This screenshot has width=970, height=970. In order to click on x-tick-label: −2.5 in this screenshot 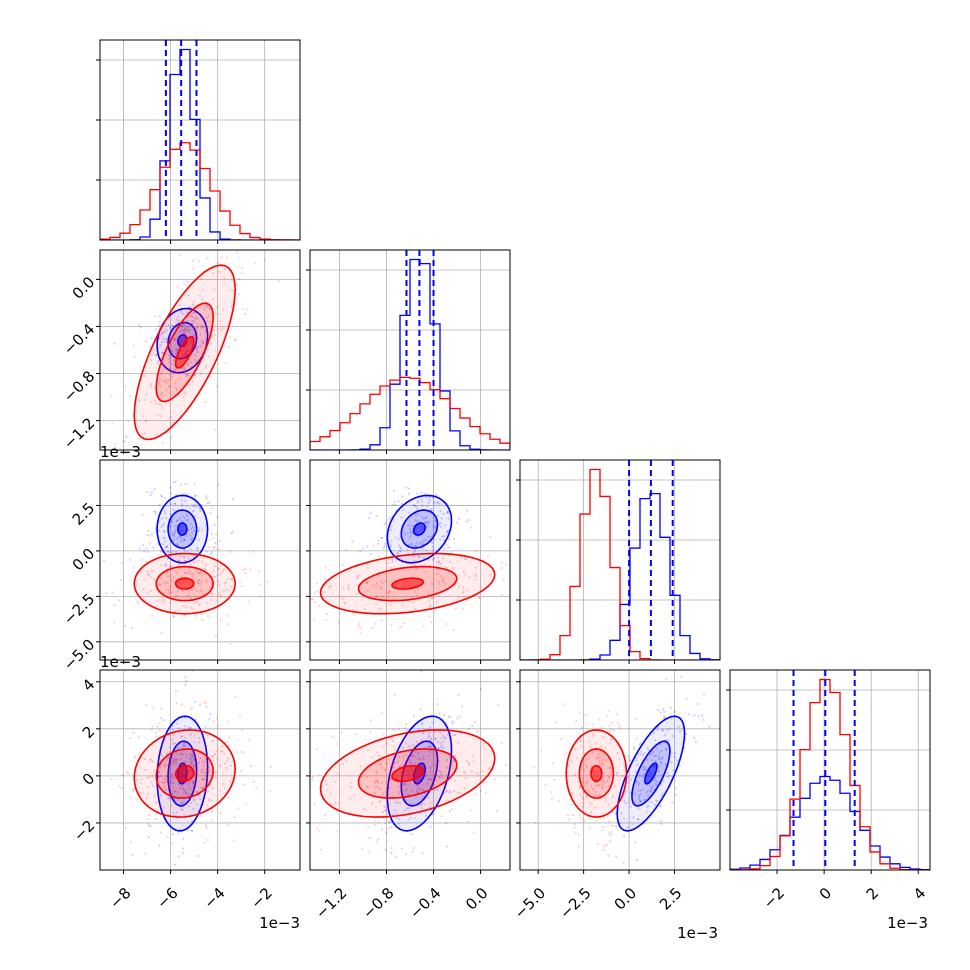, I will do `click(575, 903)`.